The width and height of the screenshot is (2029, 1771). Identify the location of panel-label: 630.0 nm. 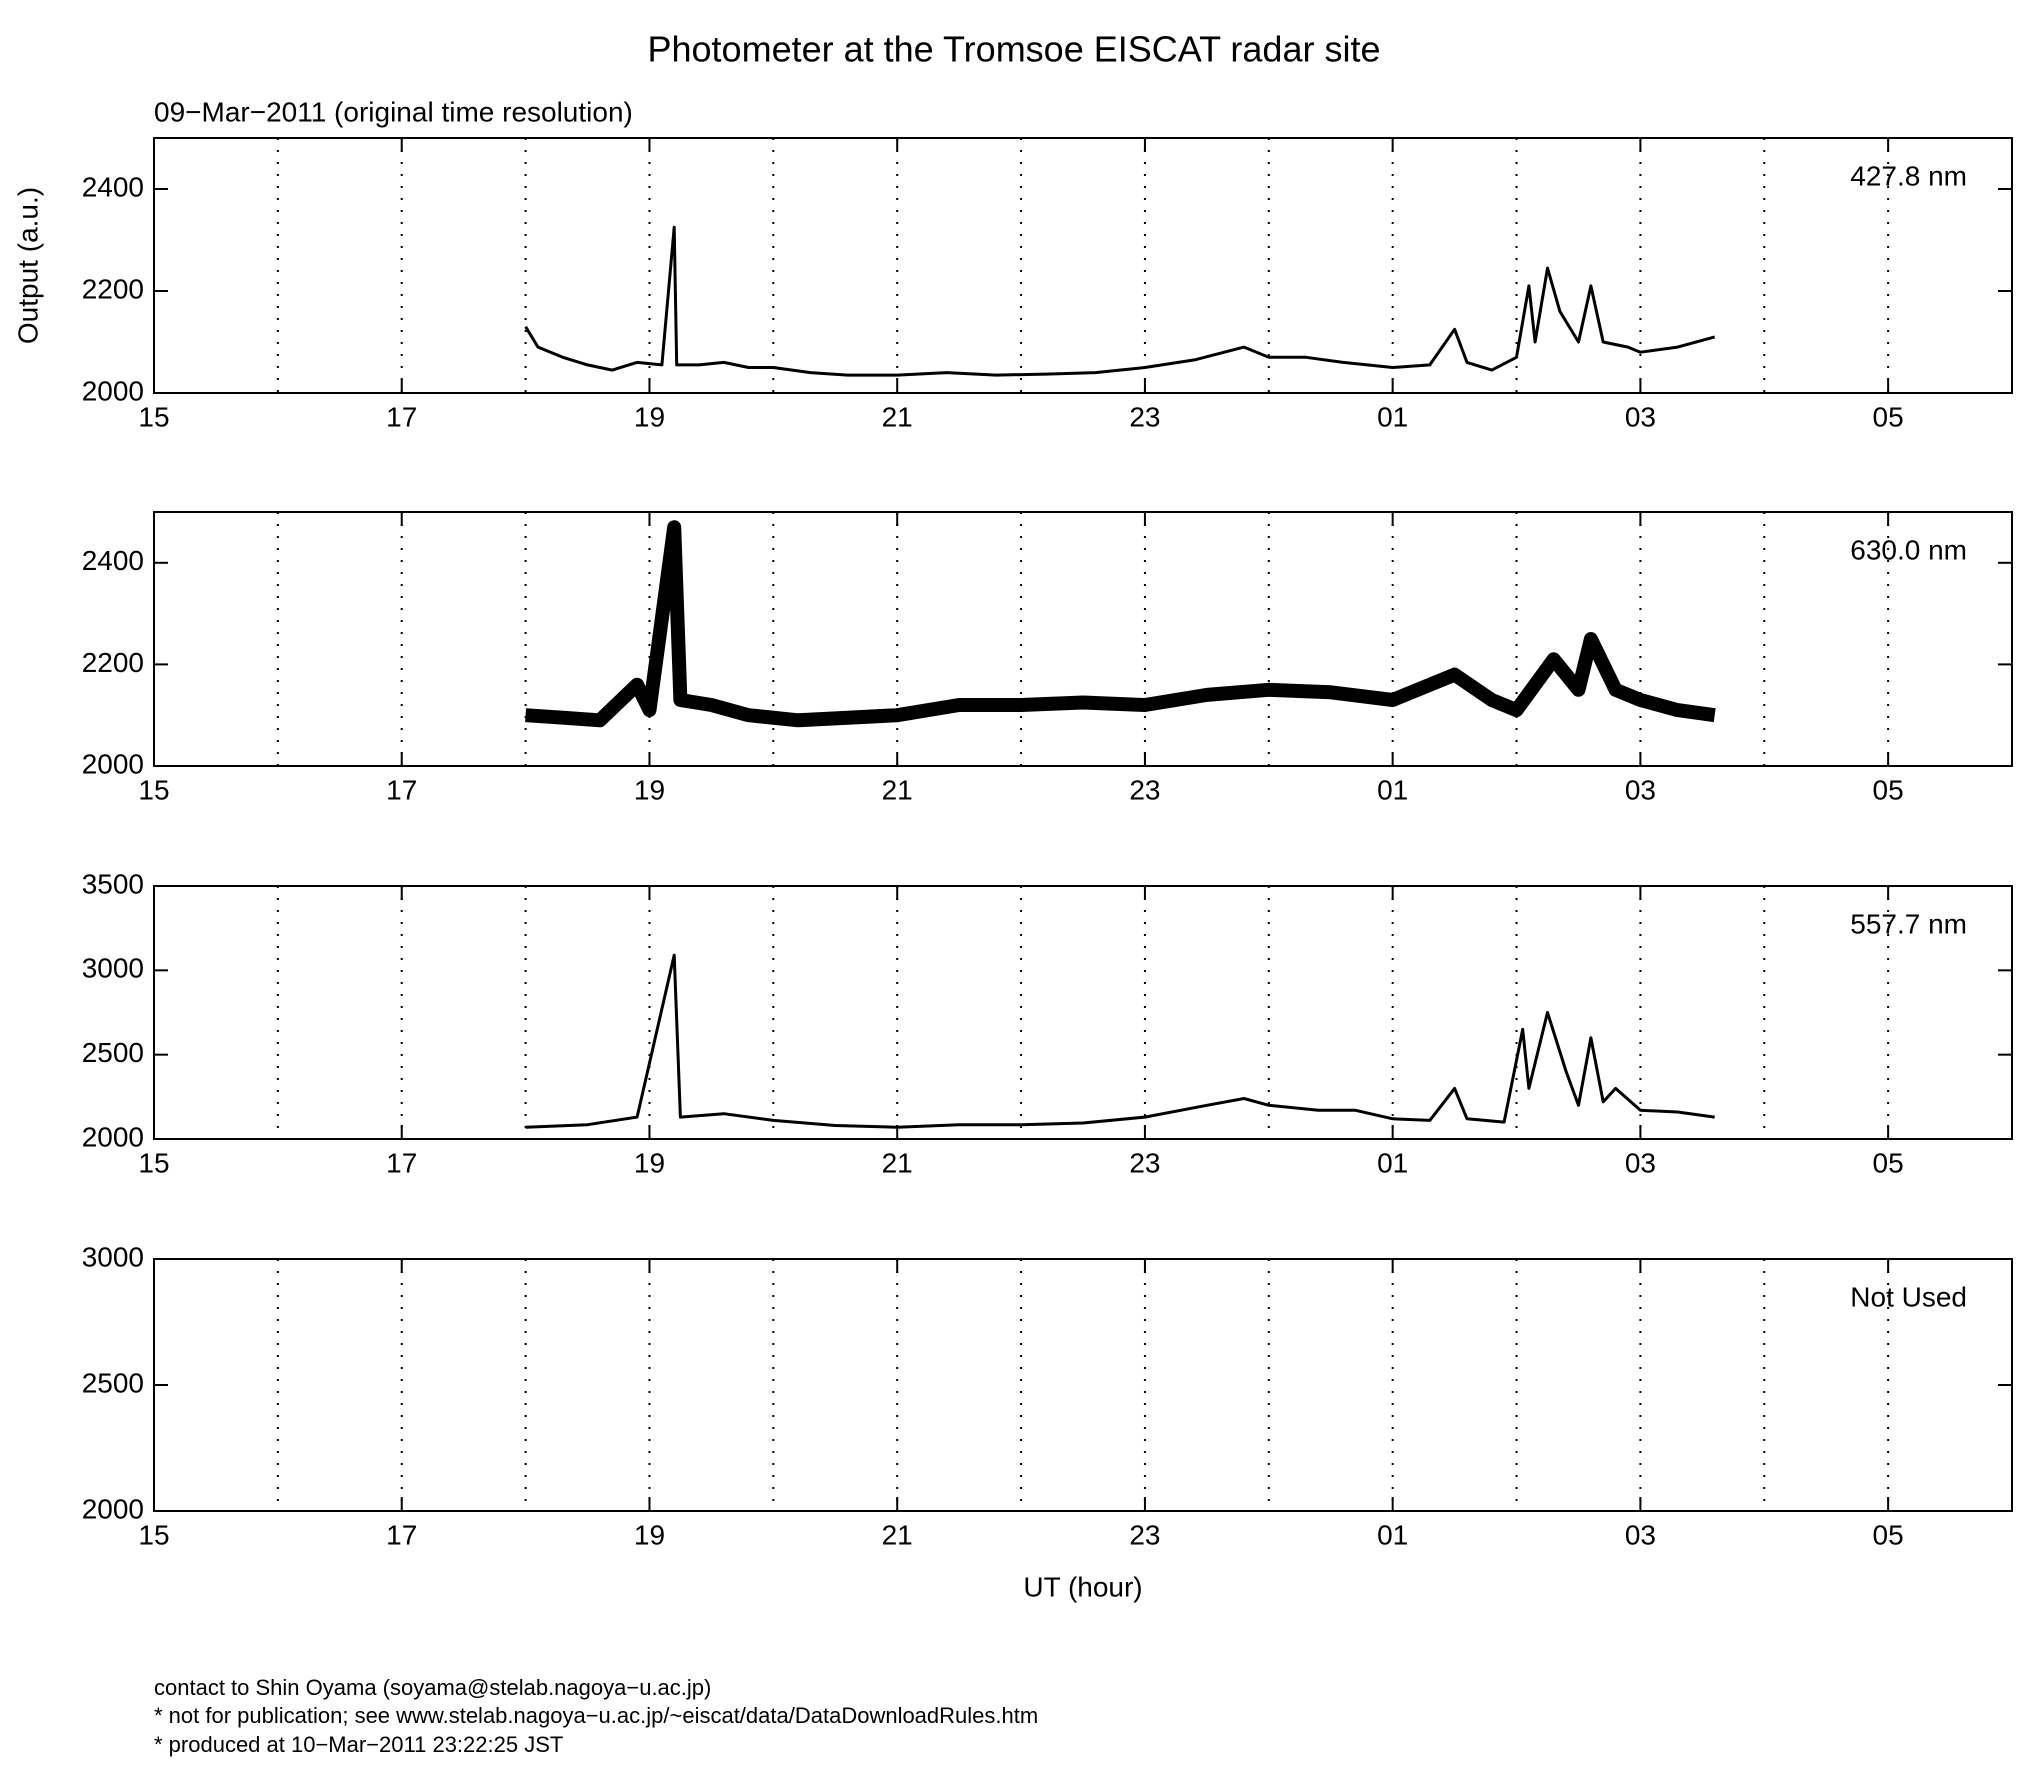
(1908, 549).